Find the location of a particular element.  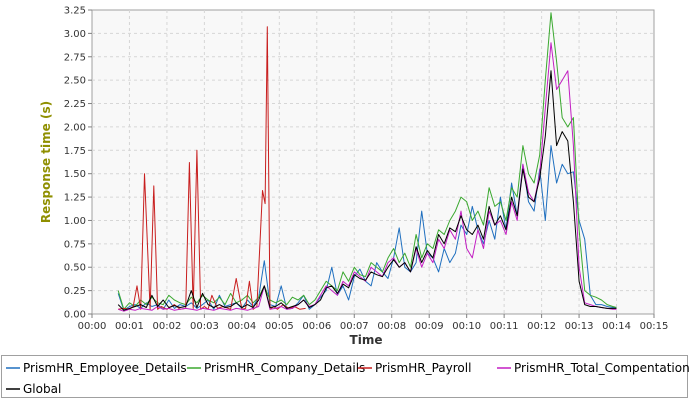

x-tick-label: 00:02 is located at coordinates (167, 326).